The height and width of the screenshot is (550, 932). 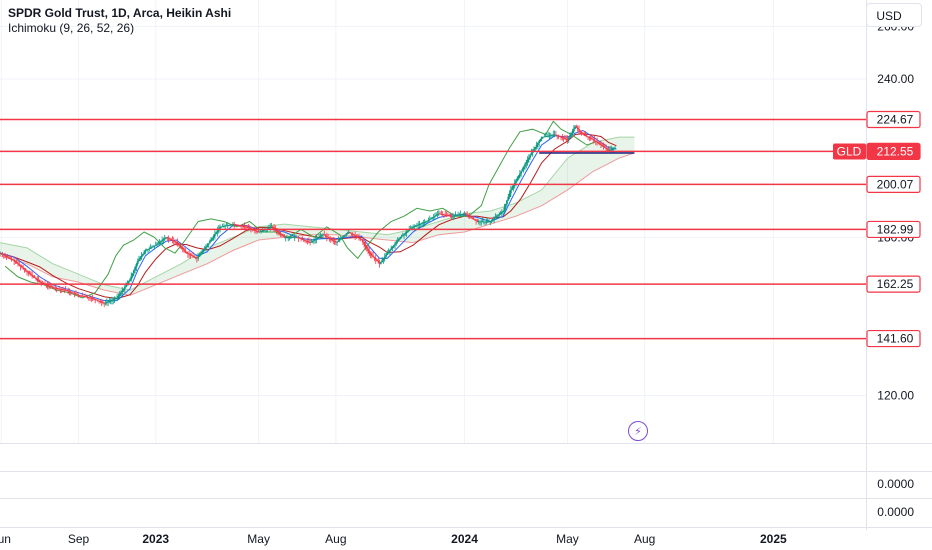 What do you see at coordinates (71, 28) in the screenshot?
I see `indicator-label: Ichimoku (9, 26, 52, 26)` at bounding box center [71, 28].